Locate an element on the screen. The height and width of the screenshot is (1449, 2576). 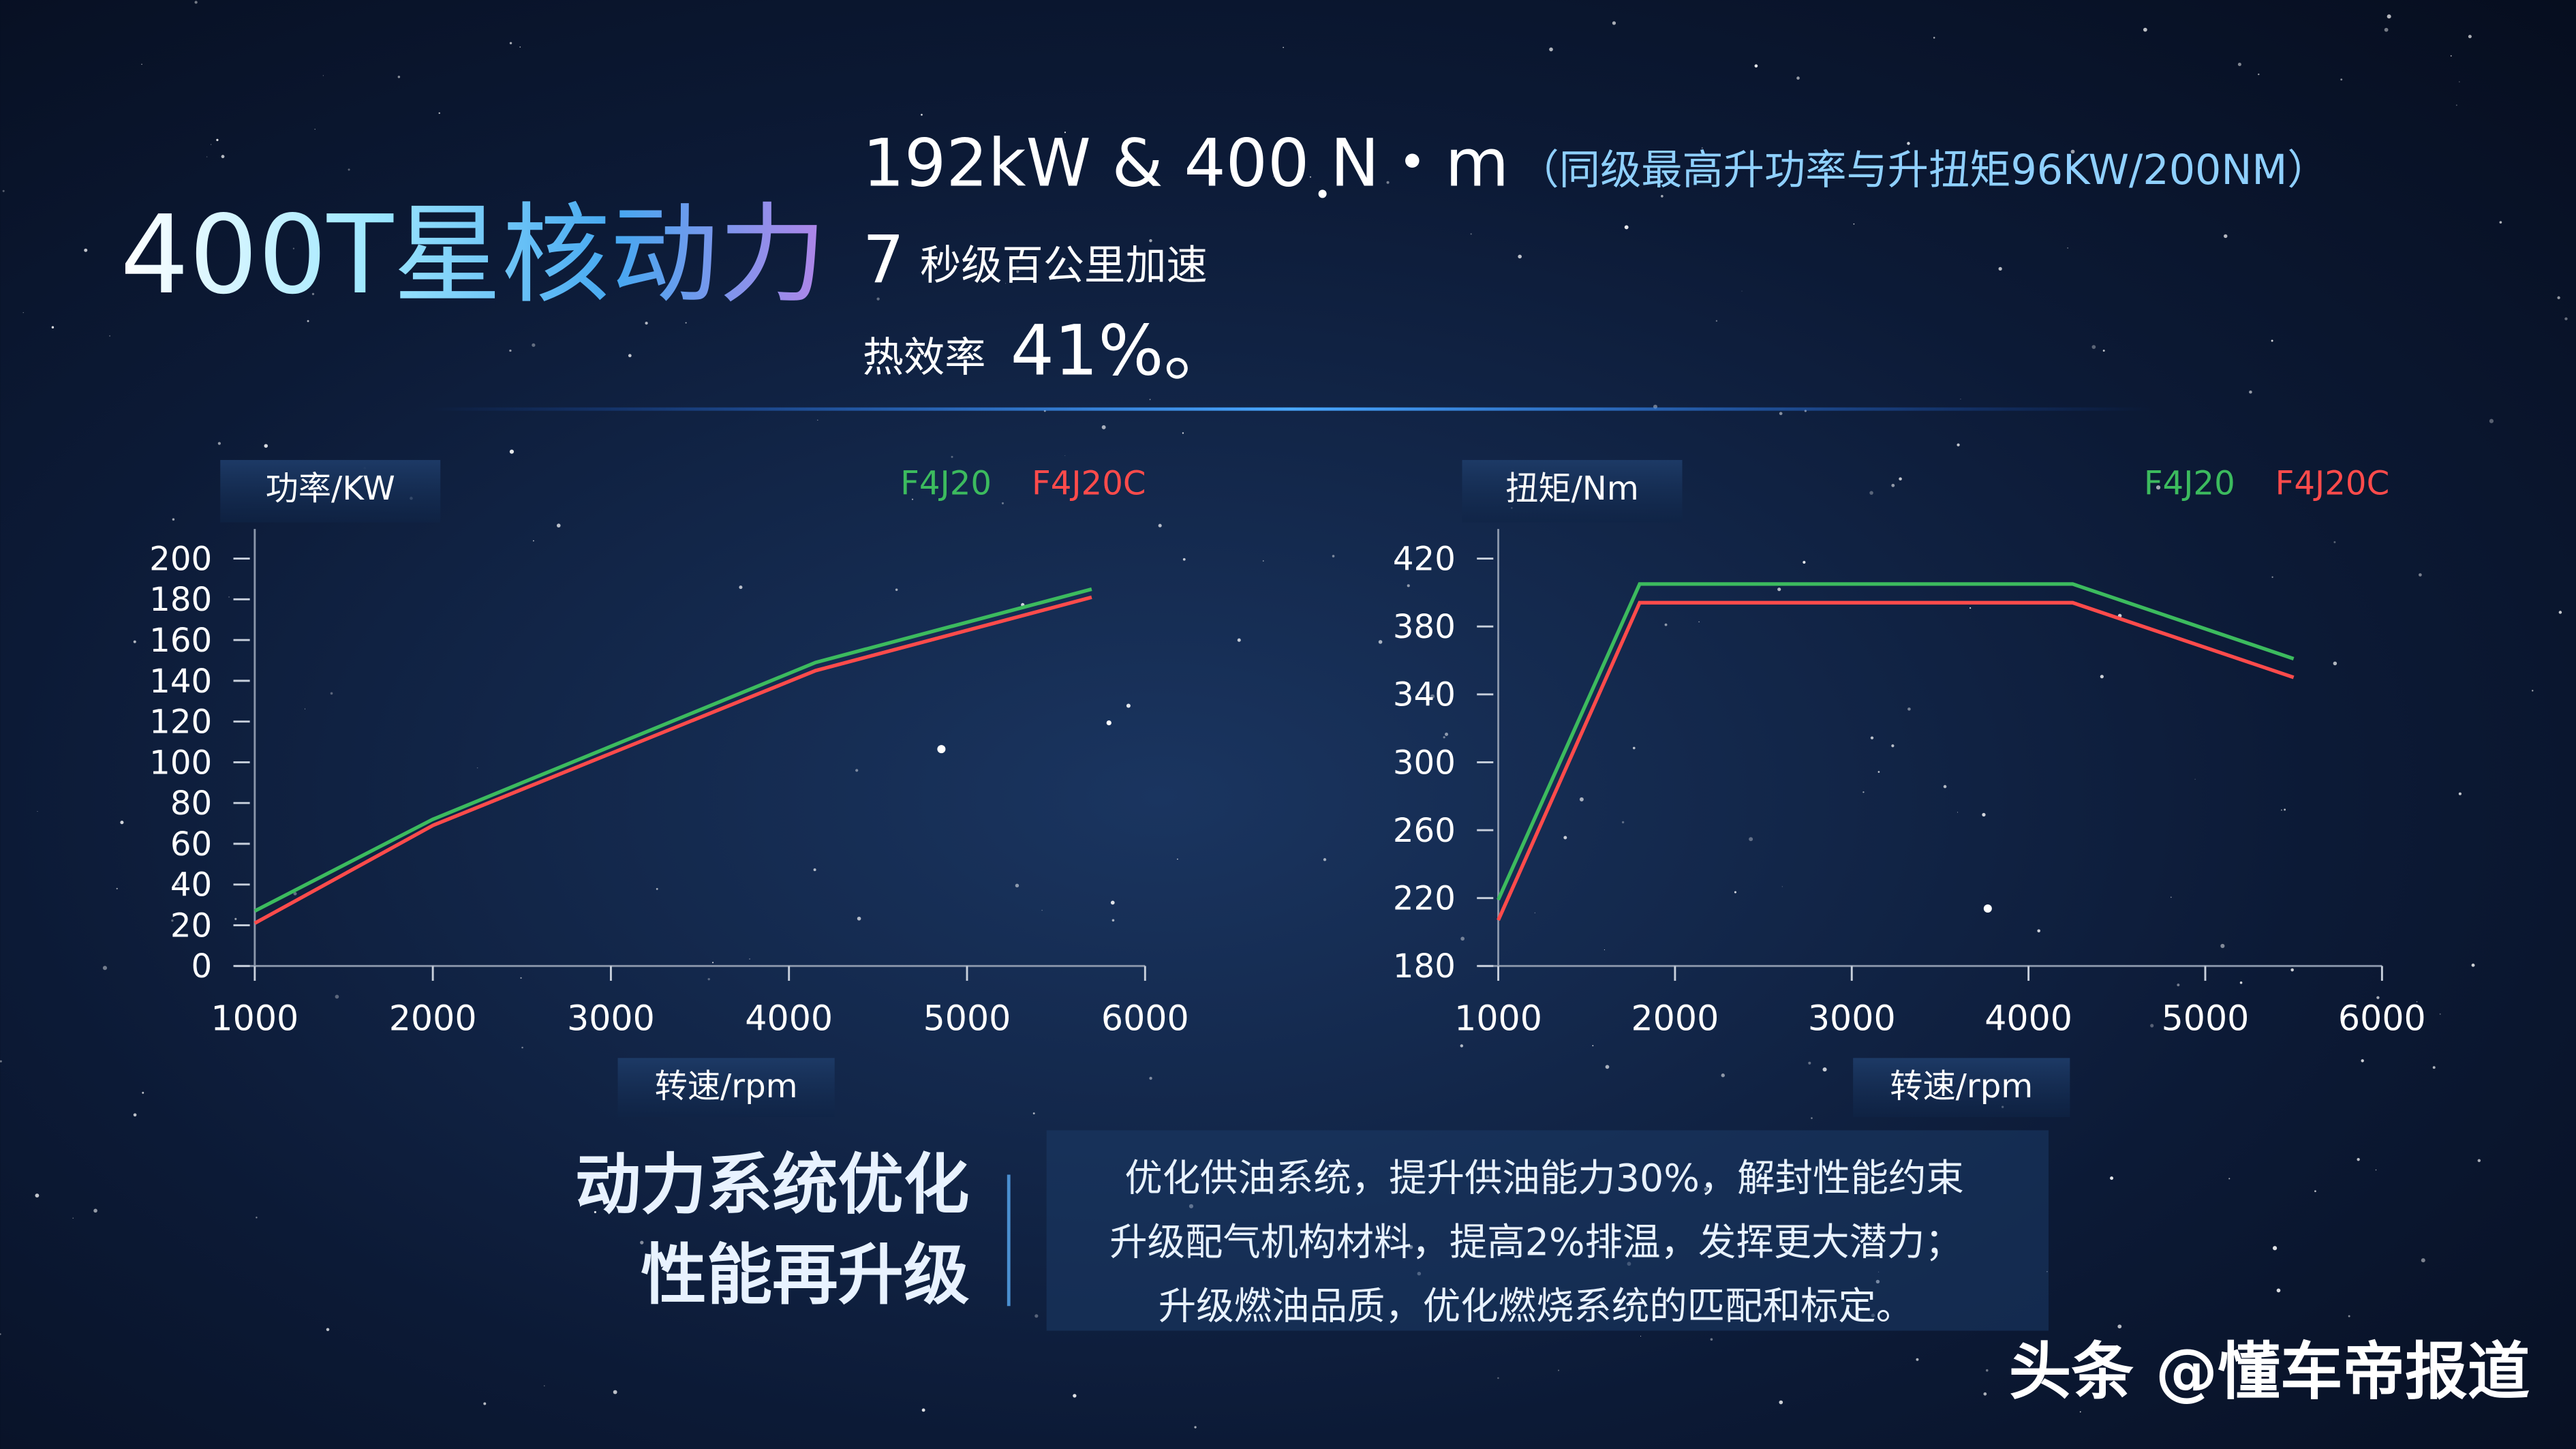
spec-note: （同级最高升功率与升扭矩96KW/200NM） is located at coordinates (1923, 170).